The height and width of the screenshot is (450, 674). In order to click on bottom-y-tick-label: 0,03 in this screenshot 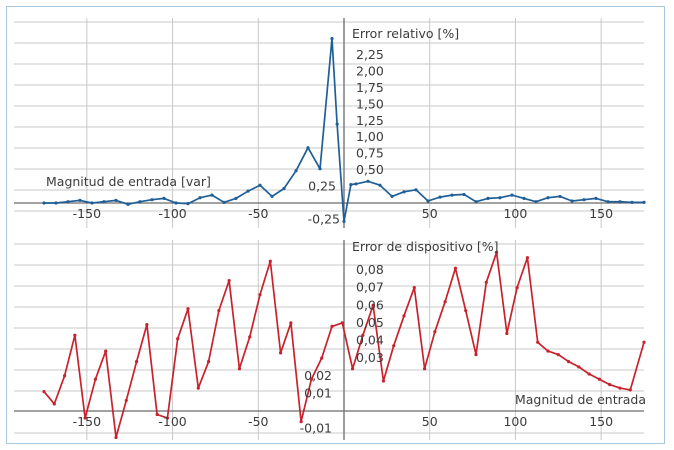, I will do `click(370, 357)`.